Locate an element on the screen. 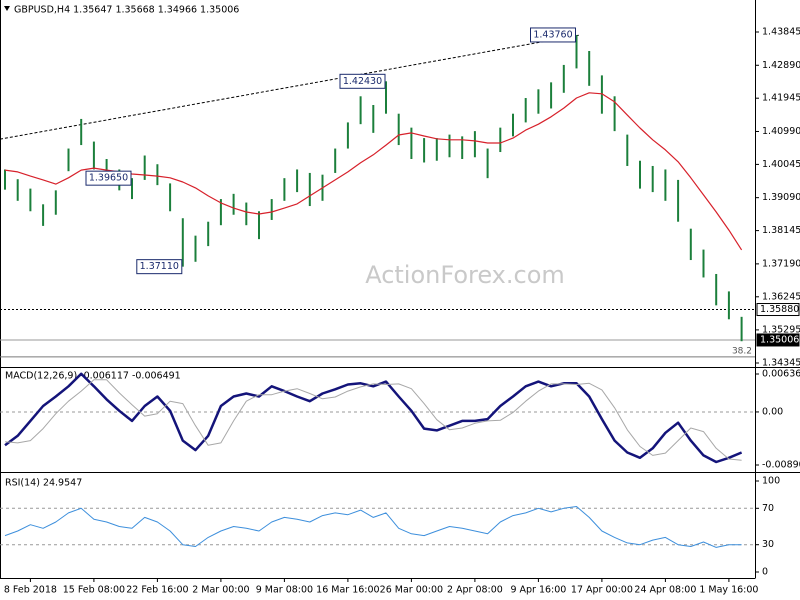 This screenshot has height=600, width=800. y-tick-label: 30 is located at coordinates (768, 544).